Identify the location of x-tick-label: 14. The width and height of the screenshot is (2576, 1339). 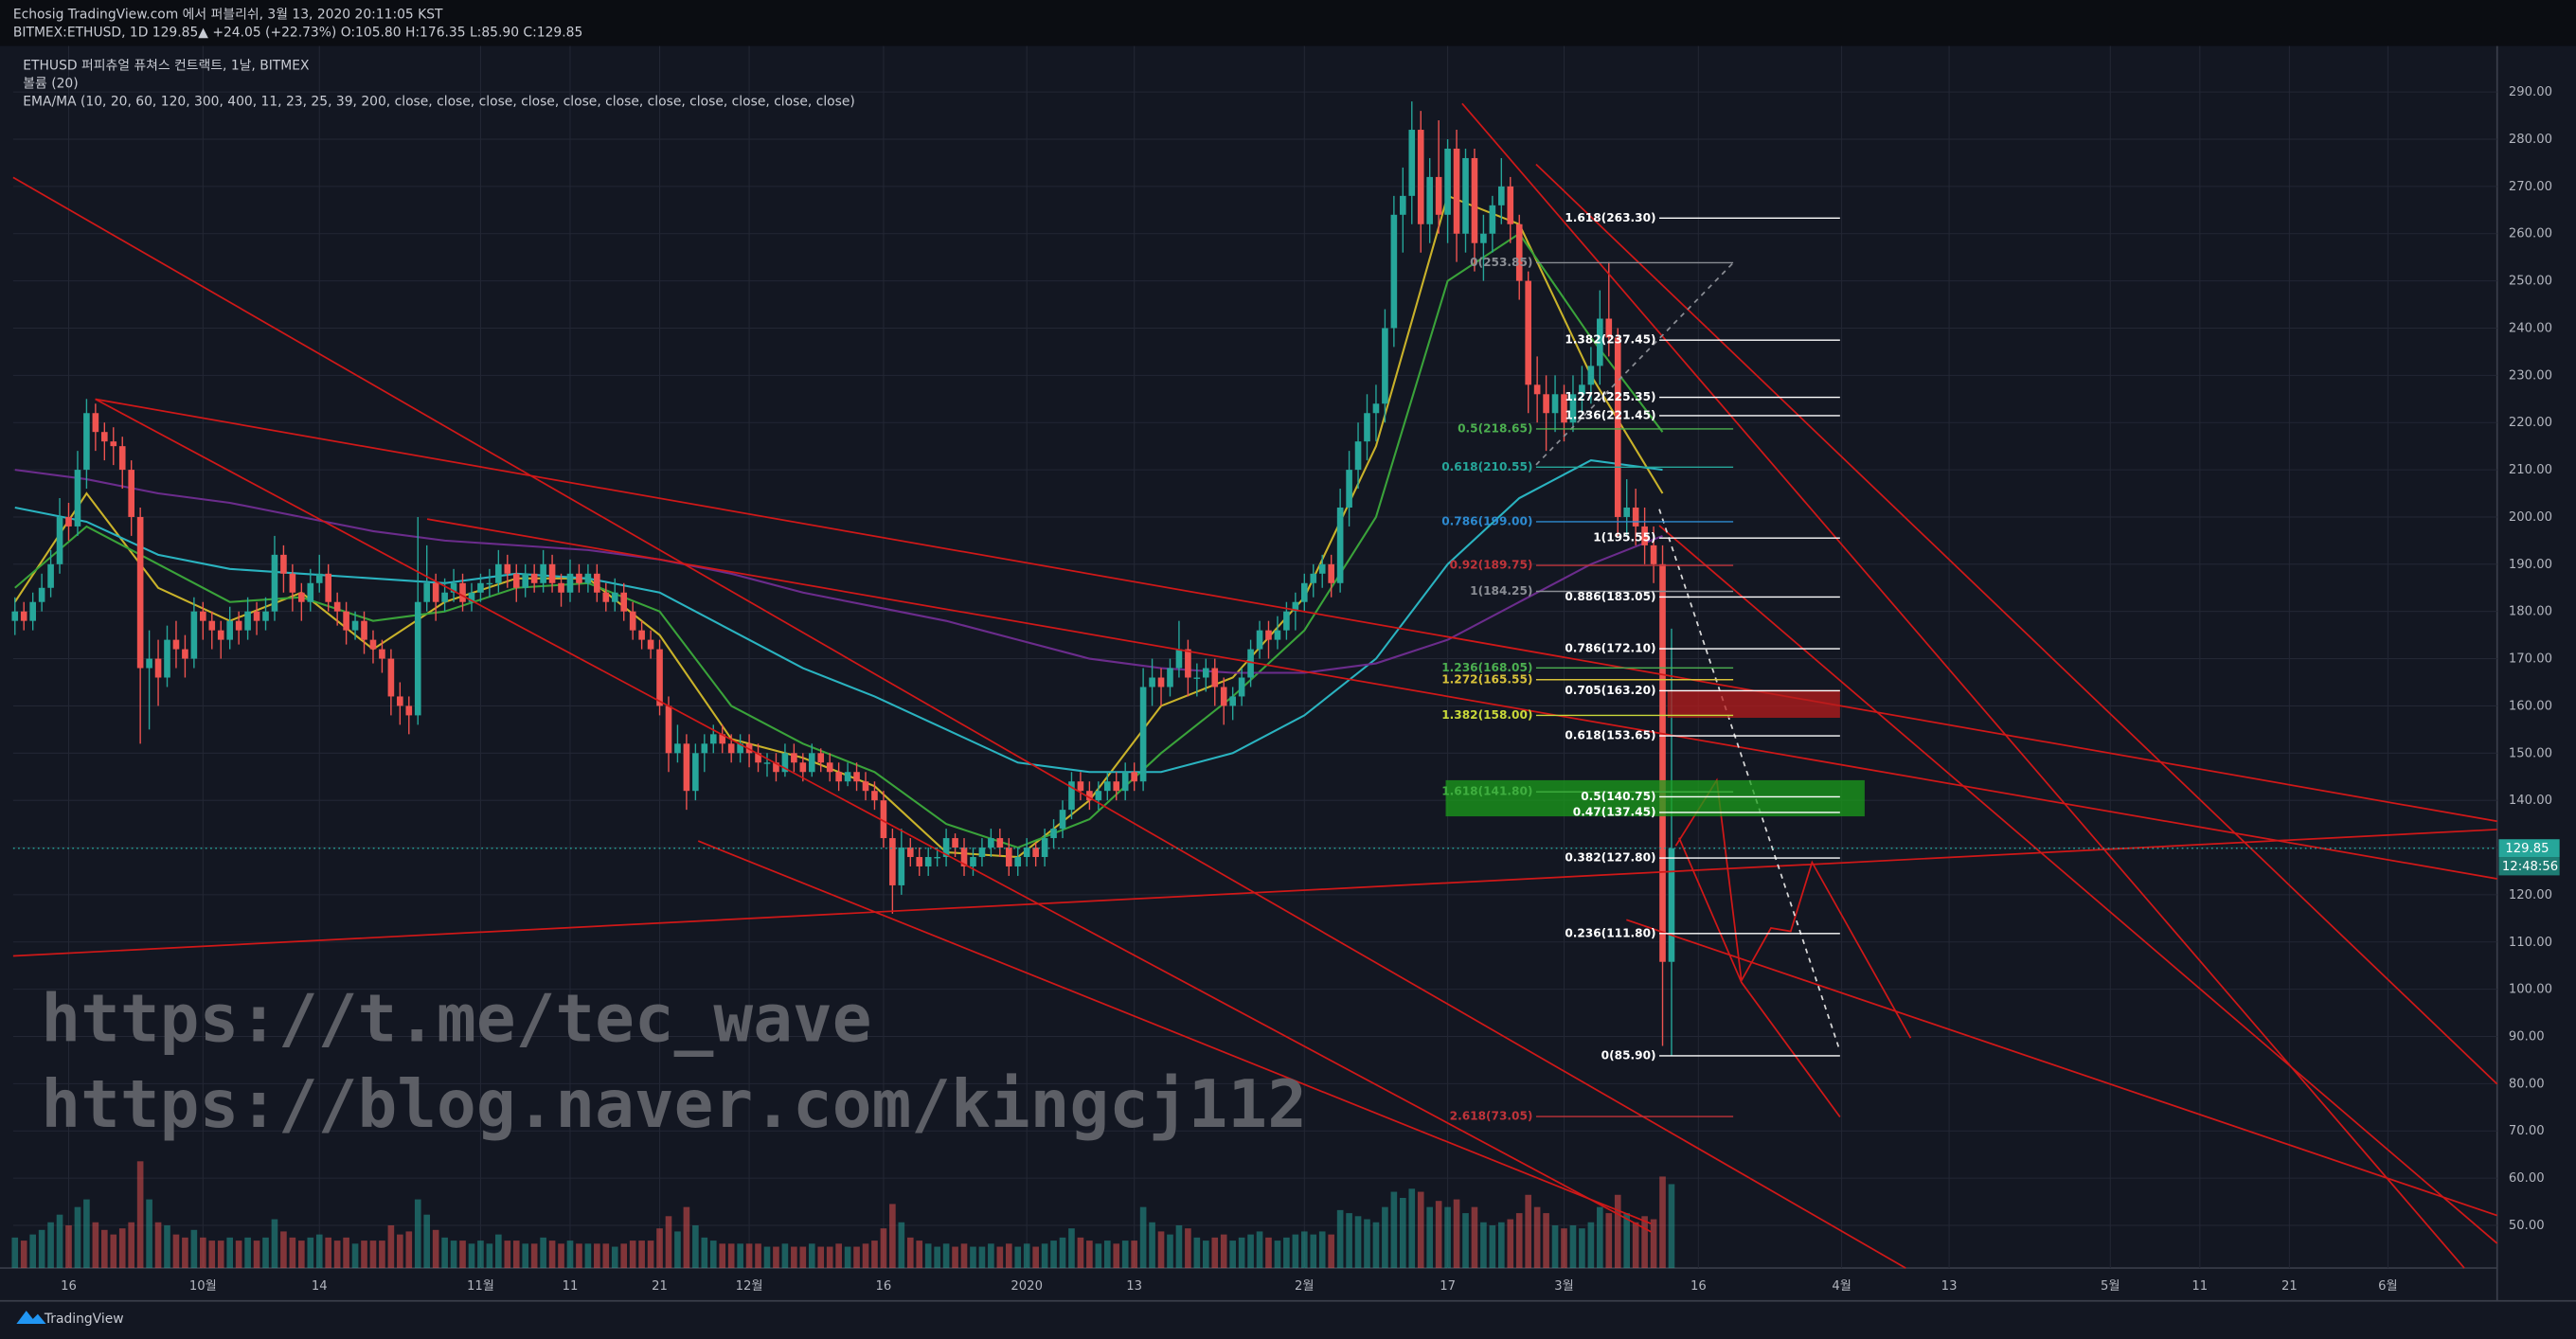
(320, 1286).